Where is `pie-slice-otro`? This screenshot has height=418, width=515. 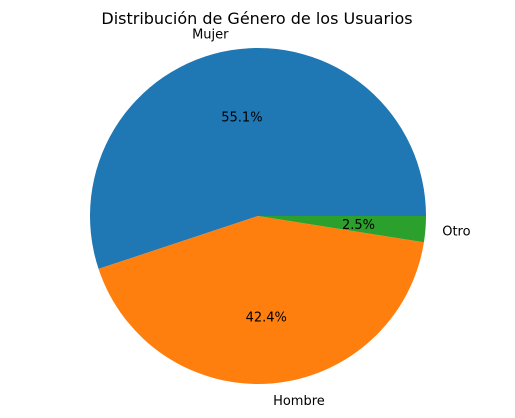 pie-slice-otro is located at coordinates (342, 229).